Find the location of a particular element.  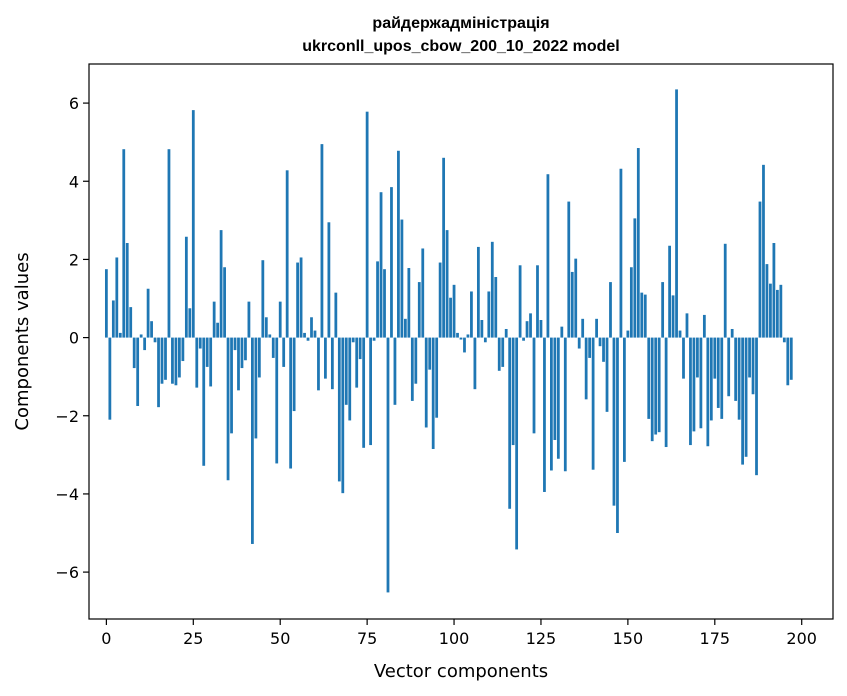

y-tick-label: 4 is located at coordinates (74, 181).